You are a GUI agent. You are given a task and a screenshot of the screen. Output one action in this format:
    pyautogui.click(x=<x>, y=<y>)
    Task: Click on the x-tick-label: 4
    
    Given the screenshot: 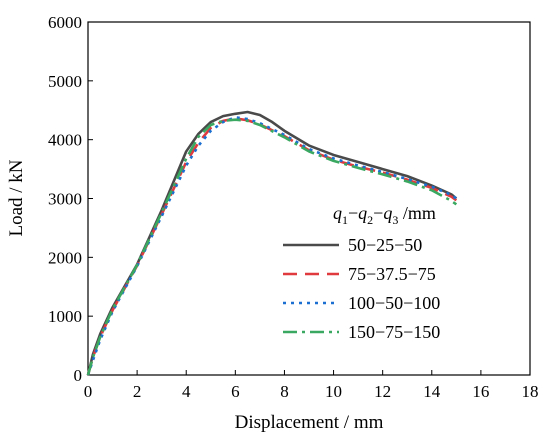 What is the action you would take?
    pyautogui.click(x=186, y=391)
    